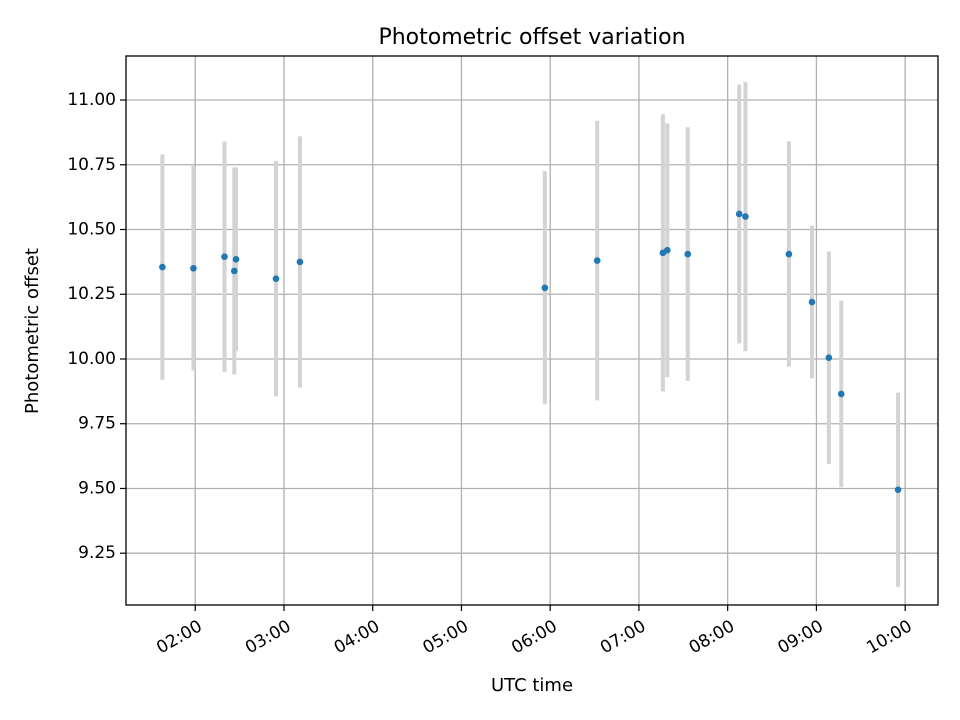 The width and height of the screenshot is (960, 720). I want to click on y-tick-label: 9.50, so click(97, 488).